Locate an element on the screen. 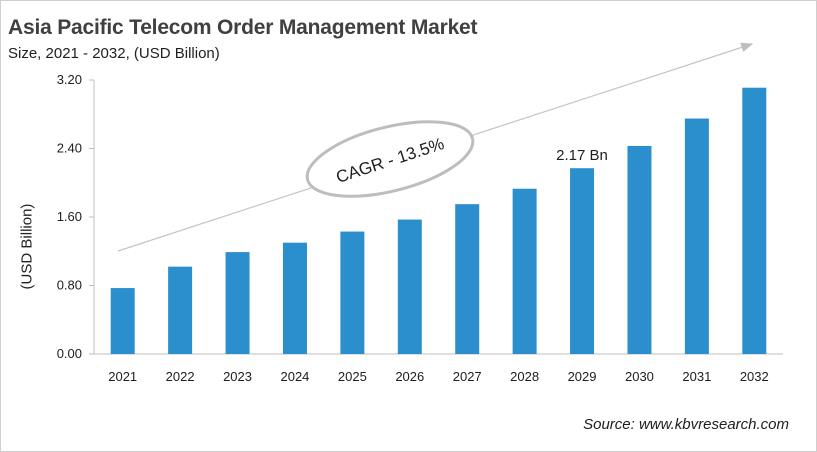 This screenshot has width=817, height=452. x-tick-label: 2024 is located at coordinates (294, 376).